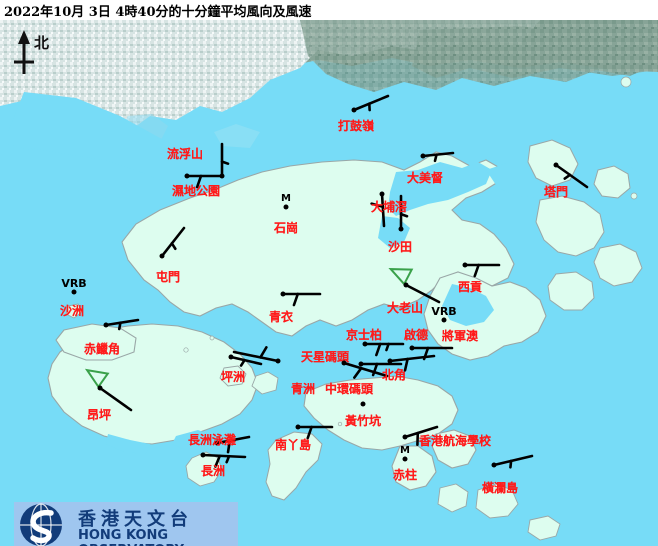  Describe the element at coordinates (41, 524) in the screenshot. I see `hko-logo-icon` at that location.